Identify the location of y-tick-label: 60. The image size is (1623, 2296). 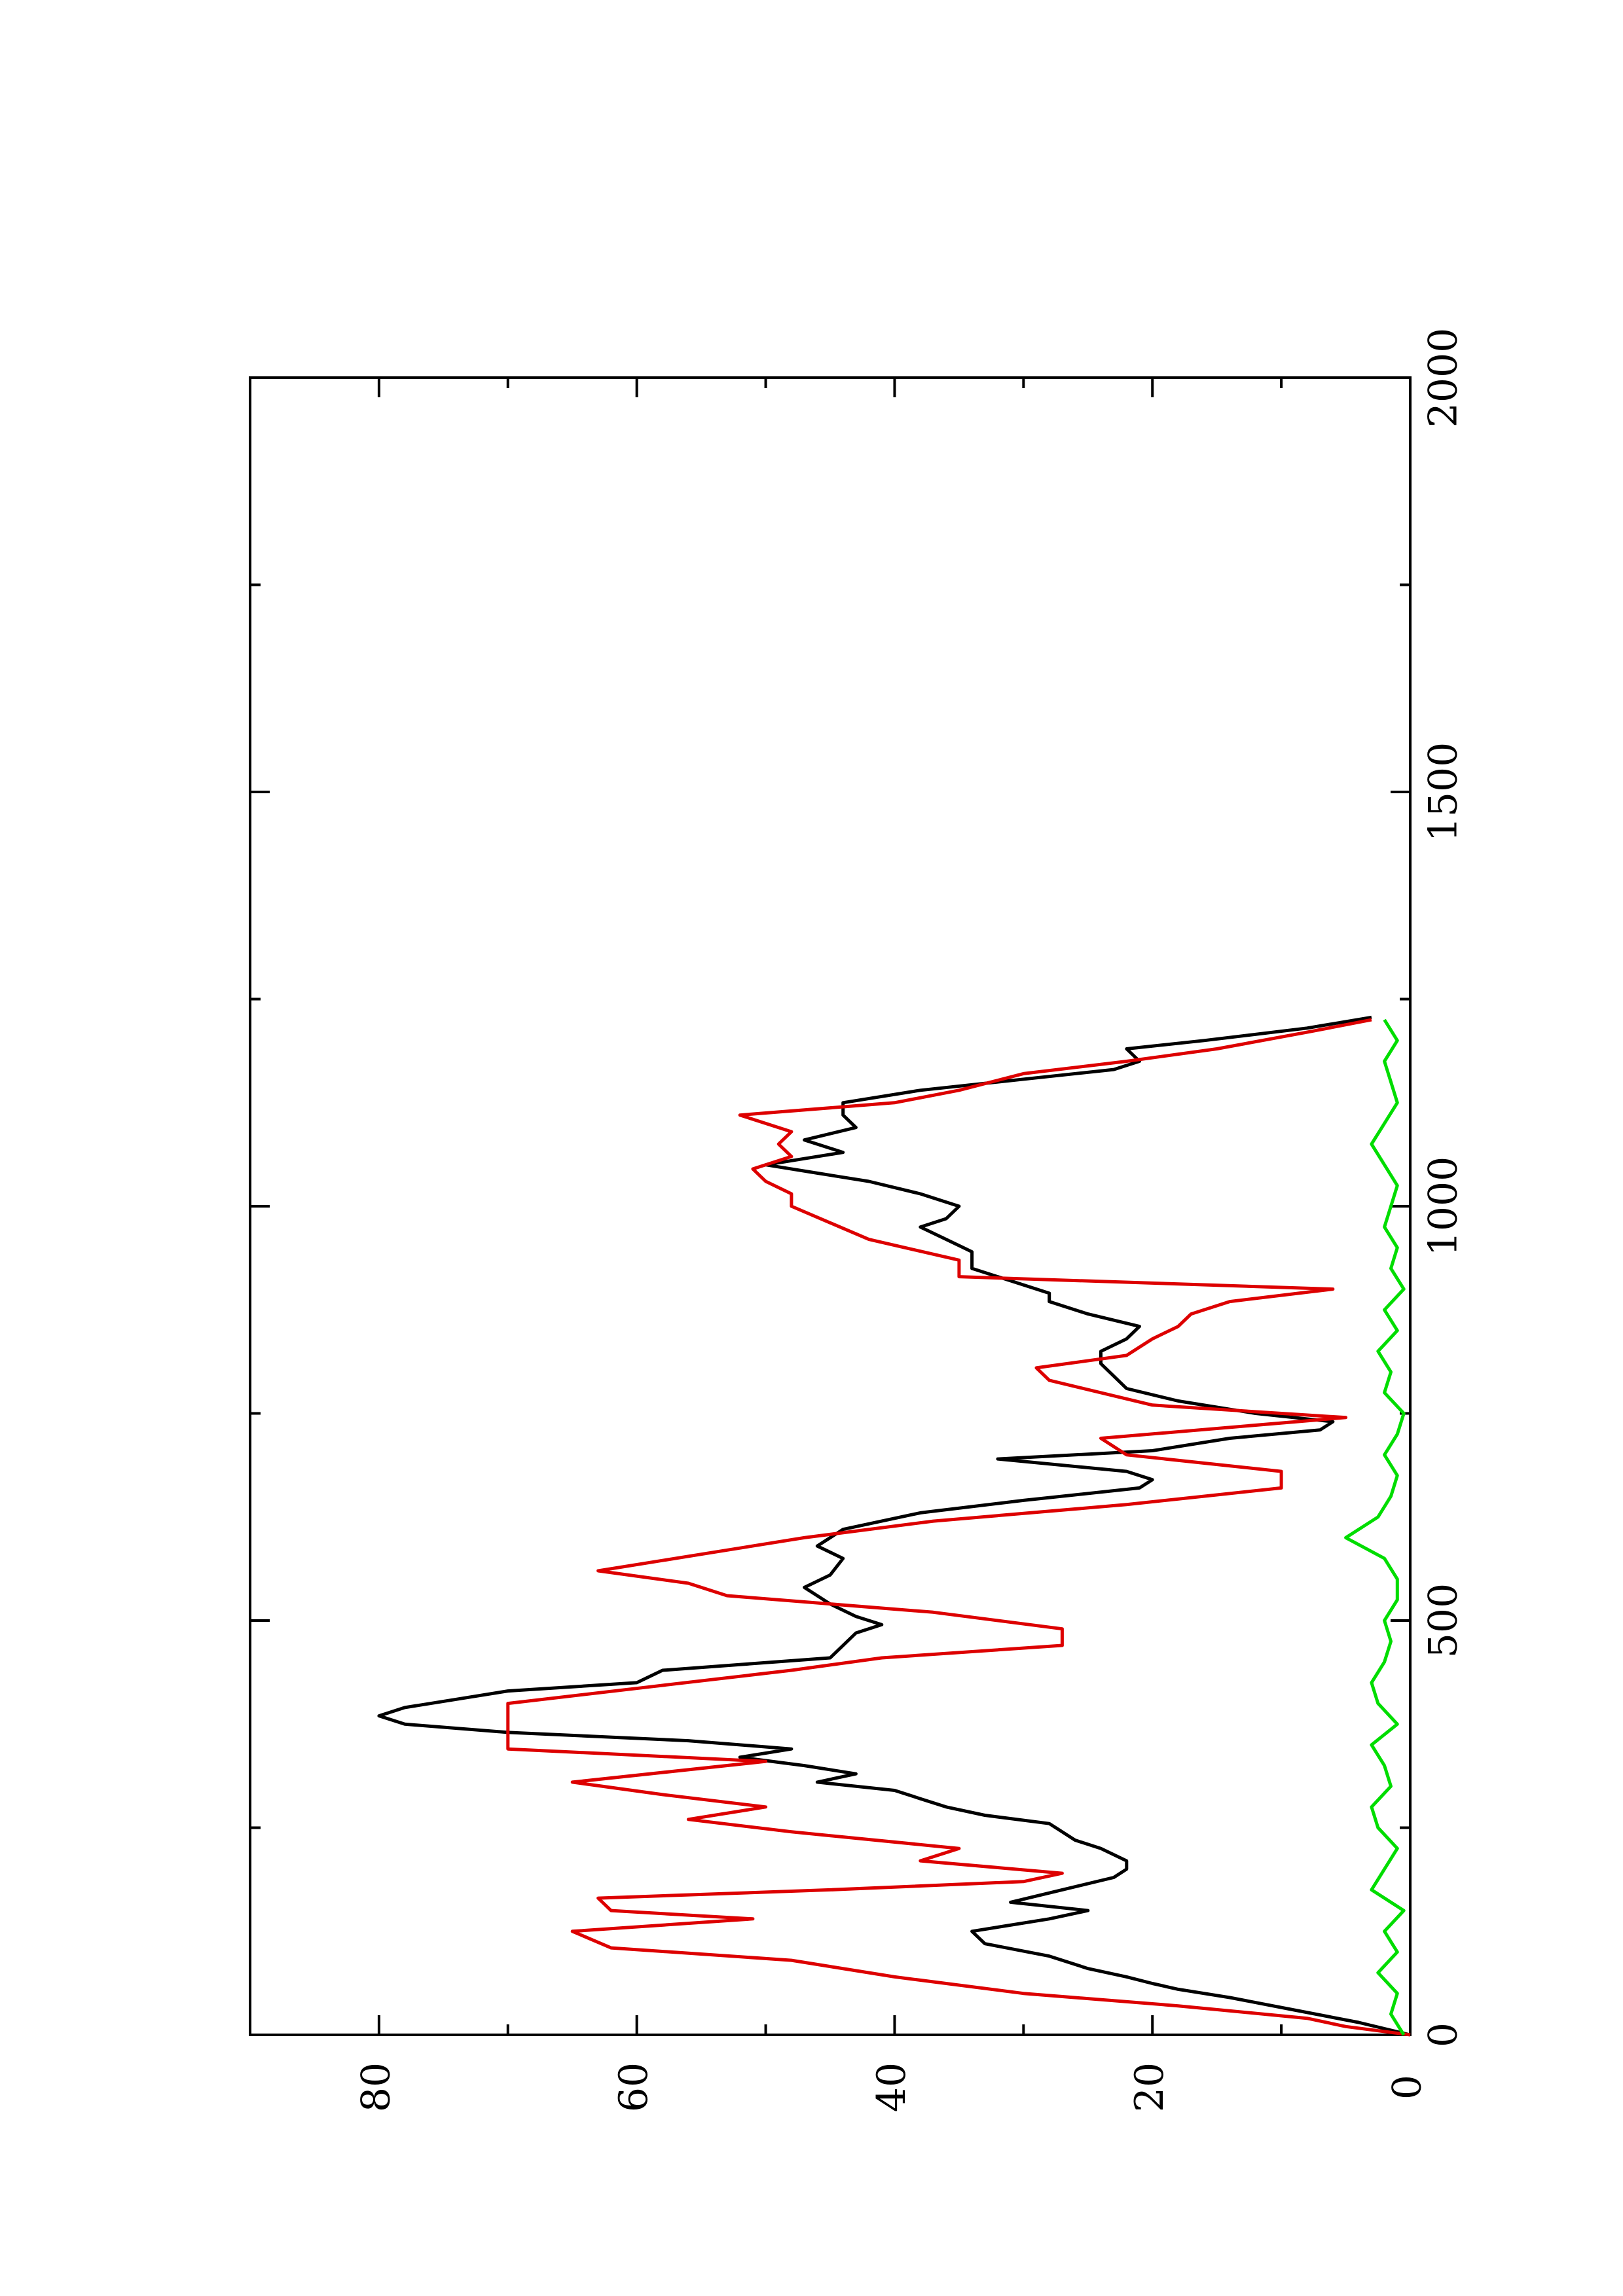
(634, 2087).